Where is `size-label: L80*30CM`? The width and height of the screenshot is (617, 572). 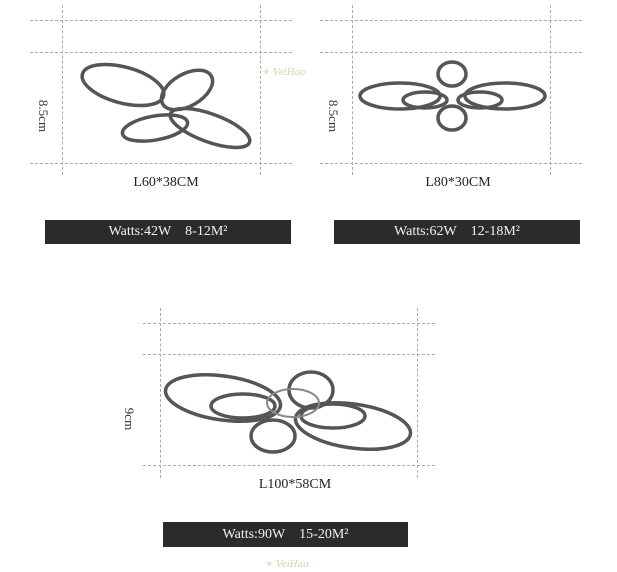 size-label: L80*30CM is located at coordinates (458, 182).